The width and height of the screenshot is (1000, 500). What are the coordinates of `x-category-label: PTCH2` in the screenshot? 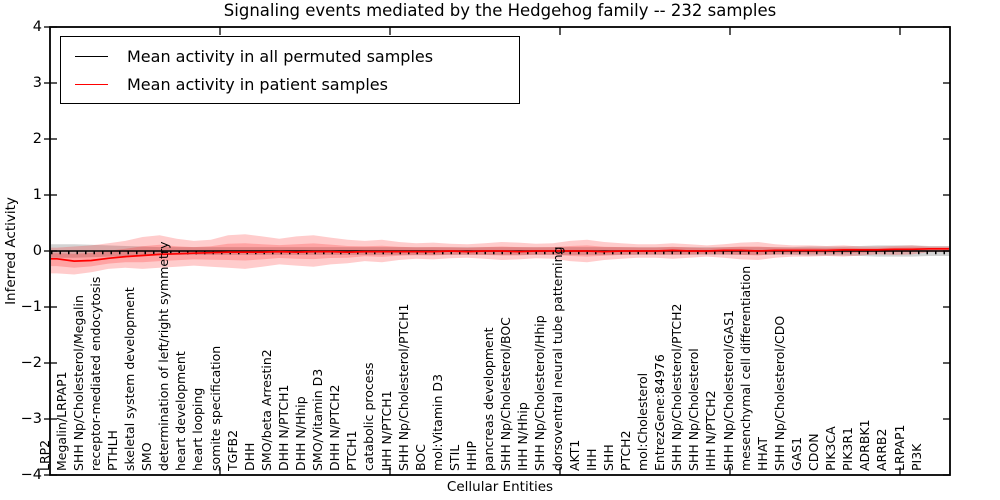 It's located at (625, 450).